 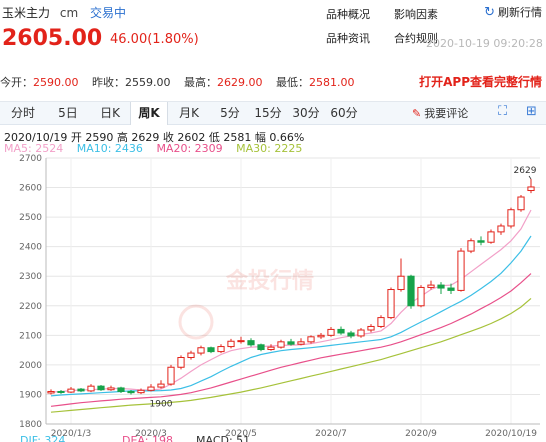 I want to click on link-overview: 品种概况, so click(x=348, y=14).